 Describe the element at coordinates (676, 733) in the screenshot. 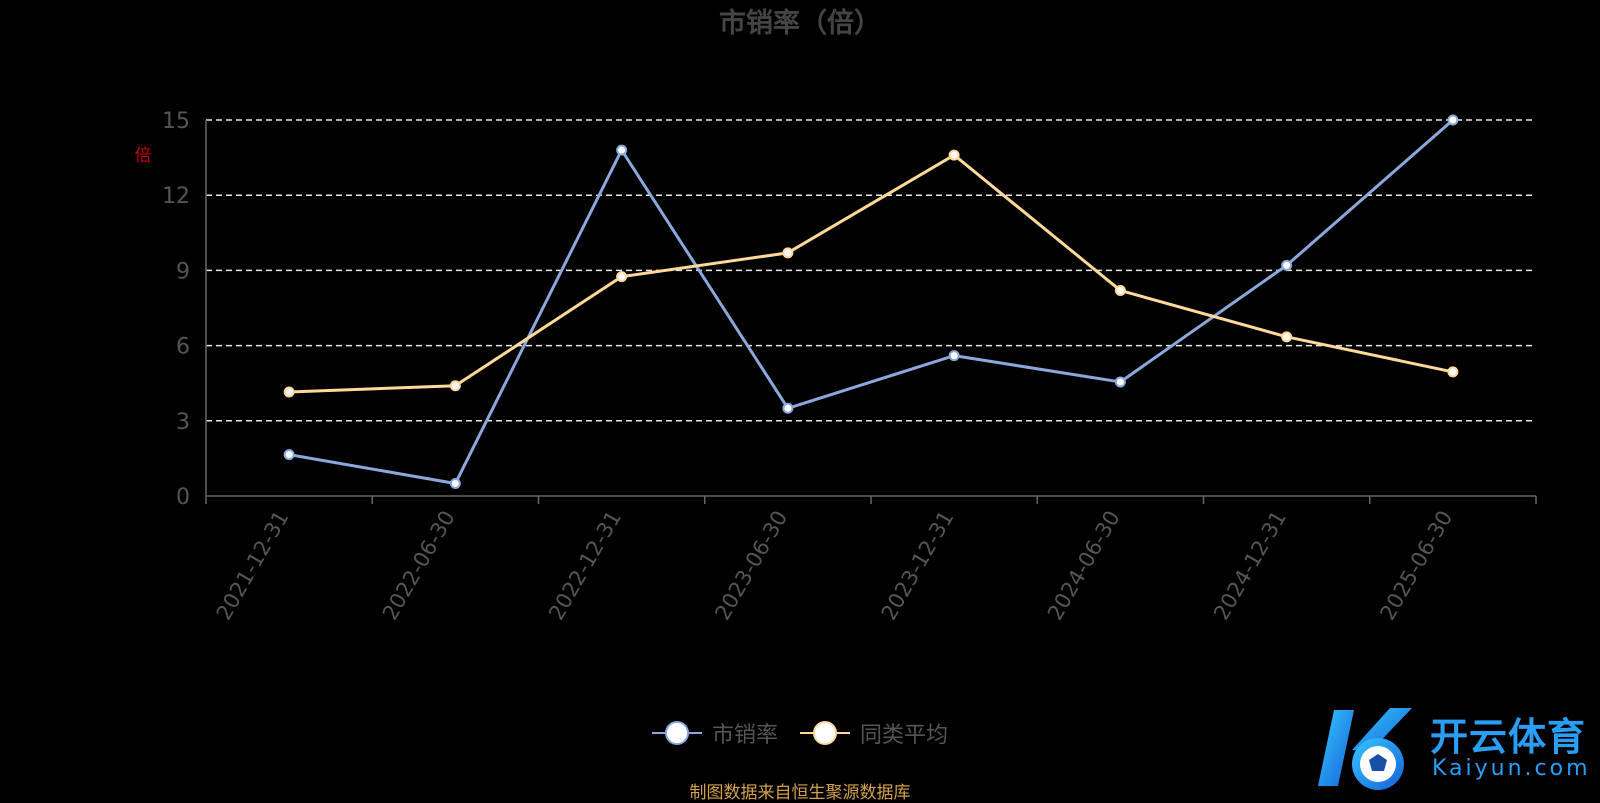

I see `legend-swatch-ps` at that location.